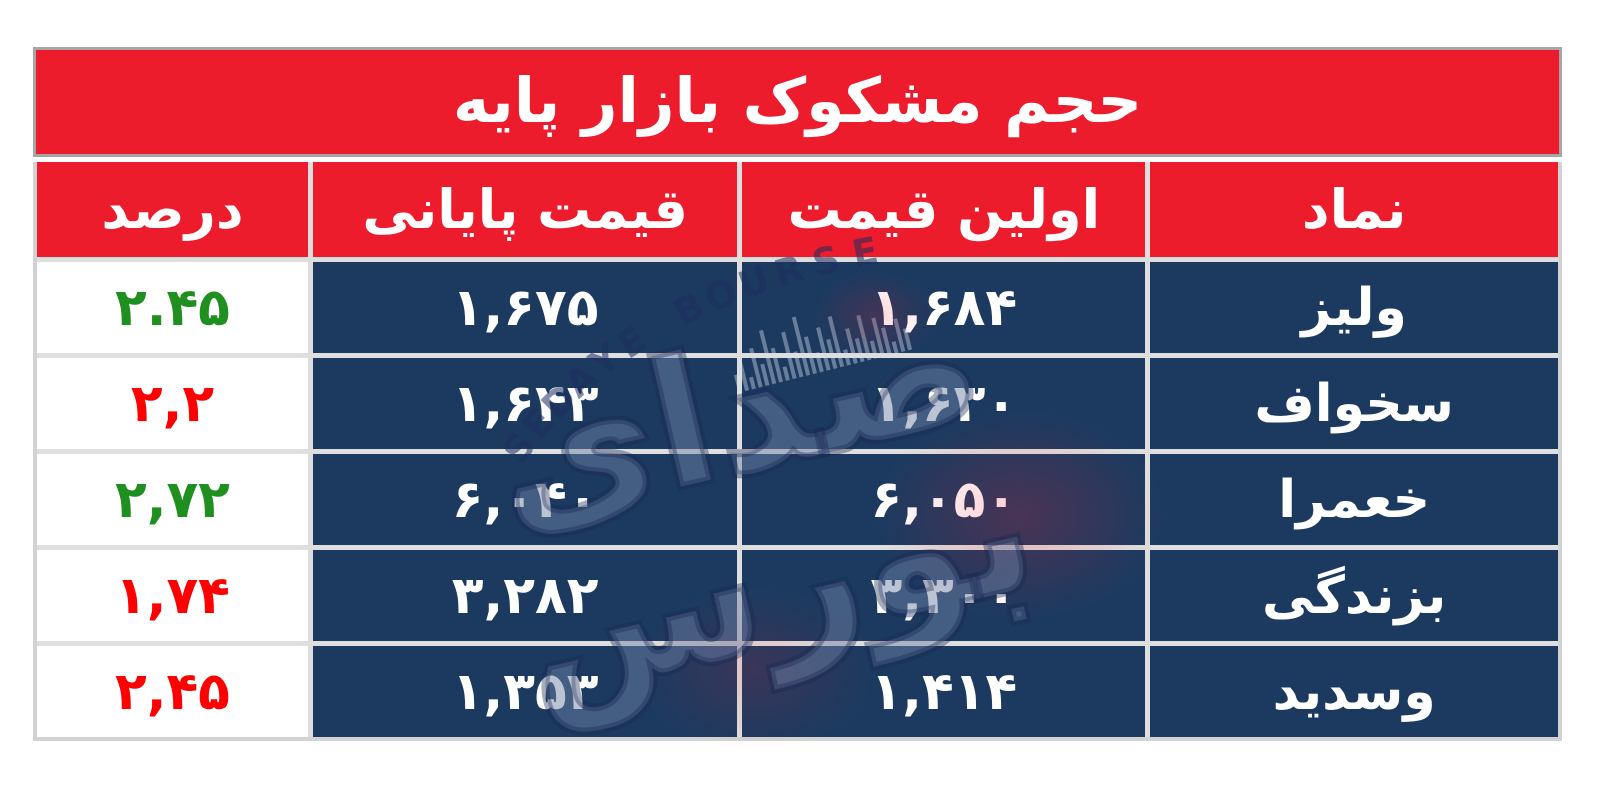  I want to click on column-header-first_price: اولین قیمت, so click(944, 209).